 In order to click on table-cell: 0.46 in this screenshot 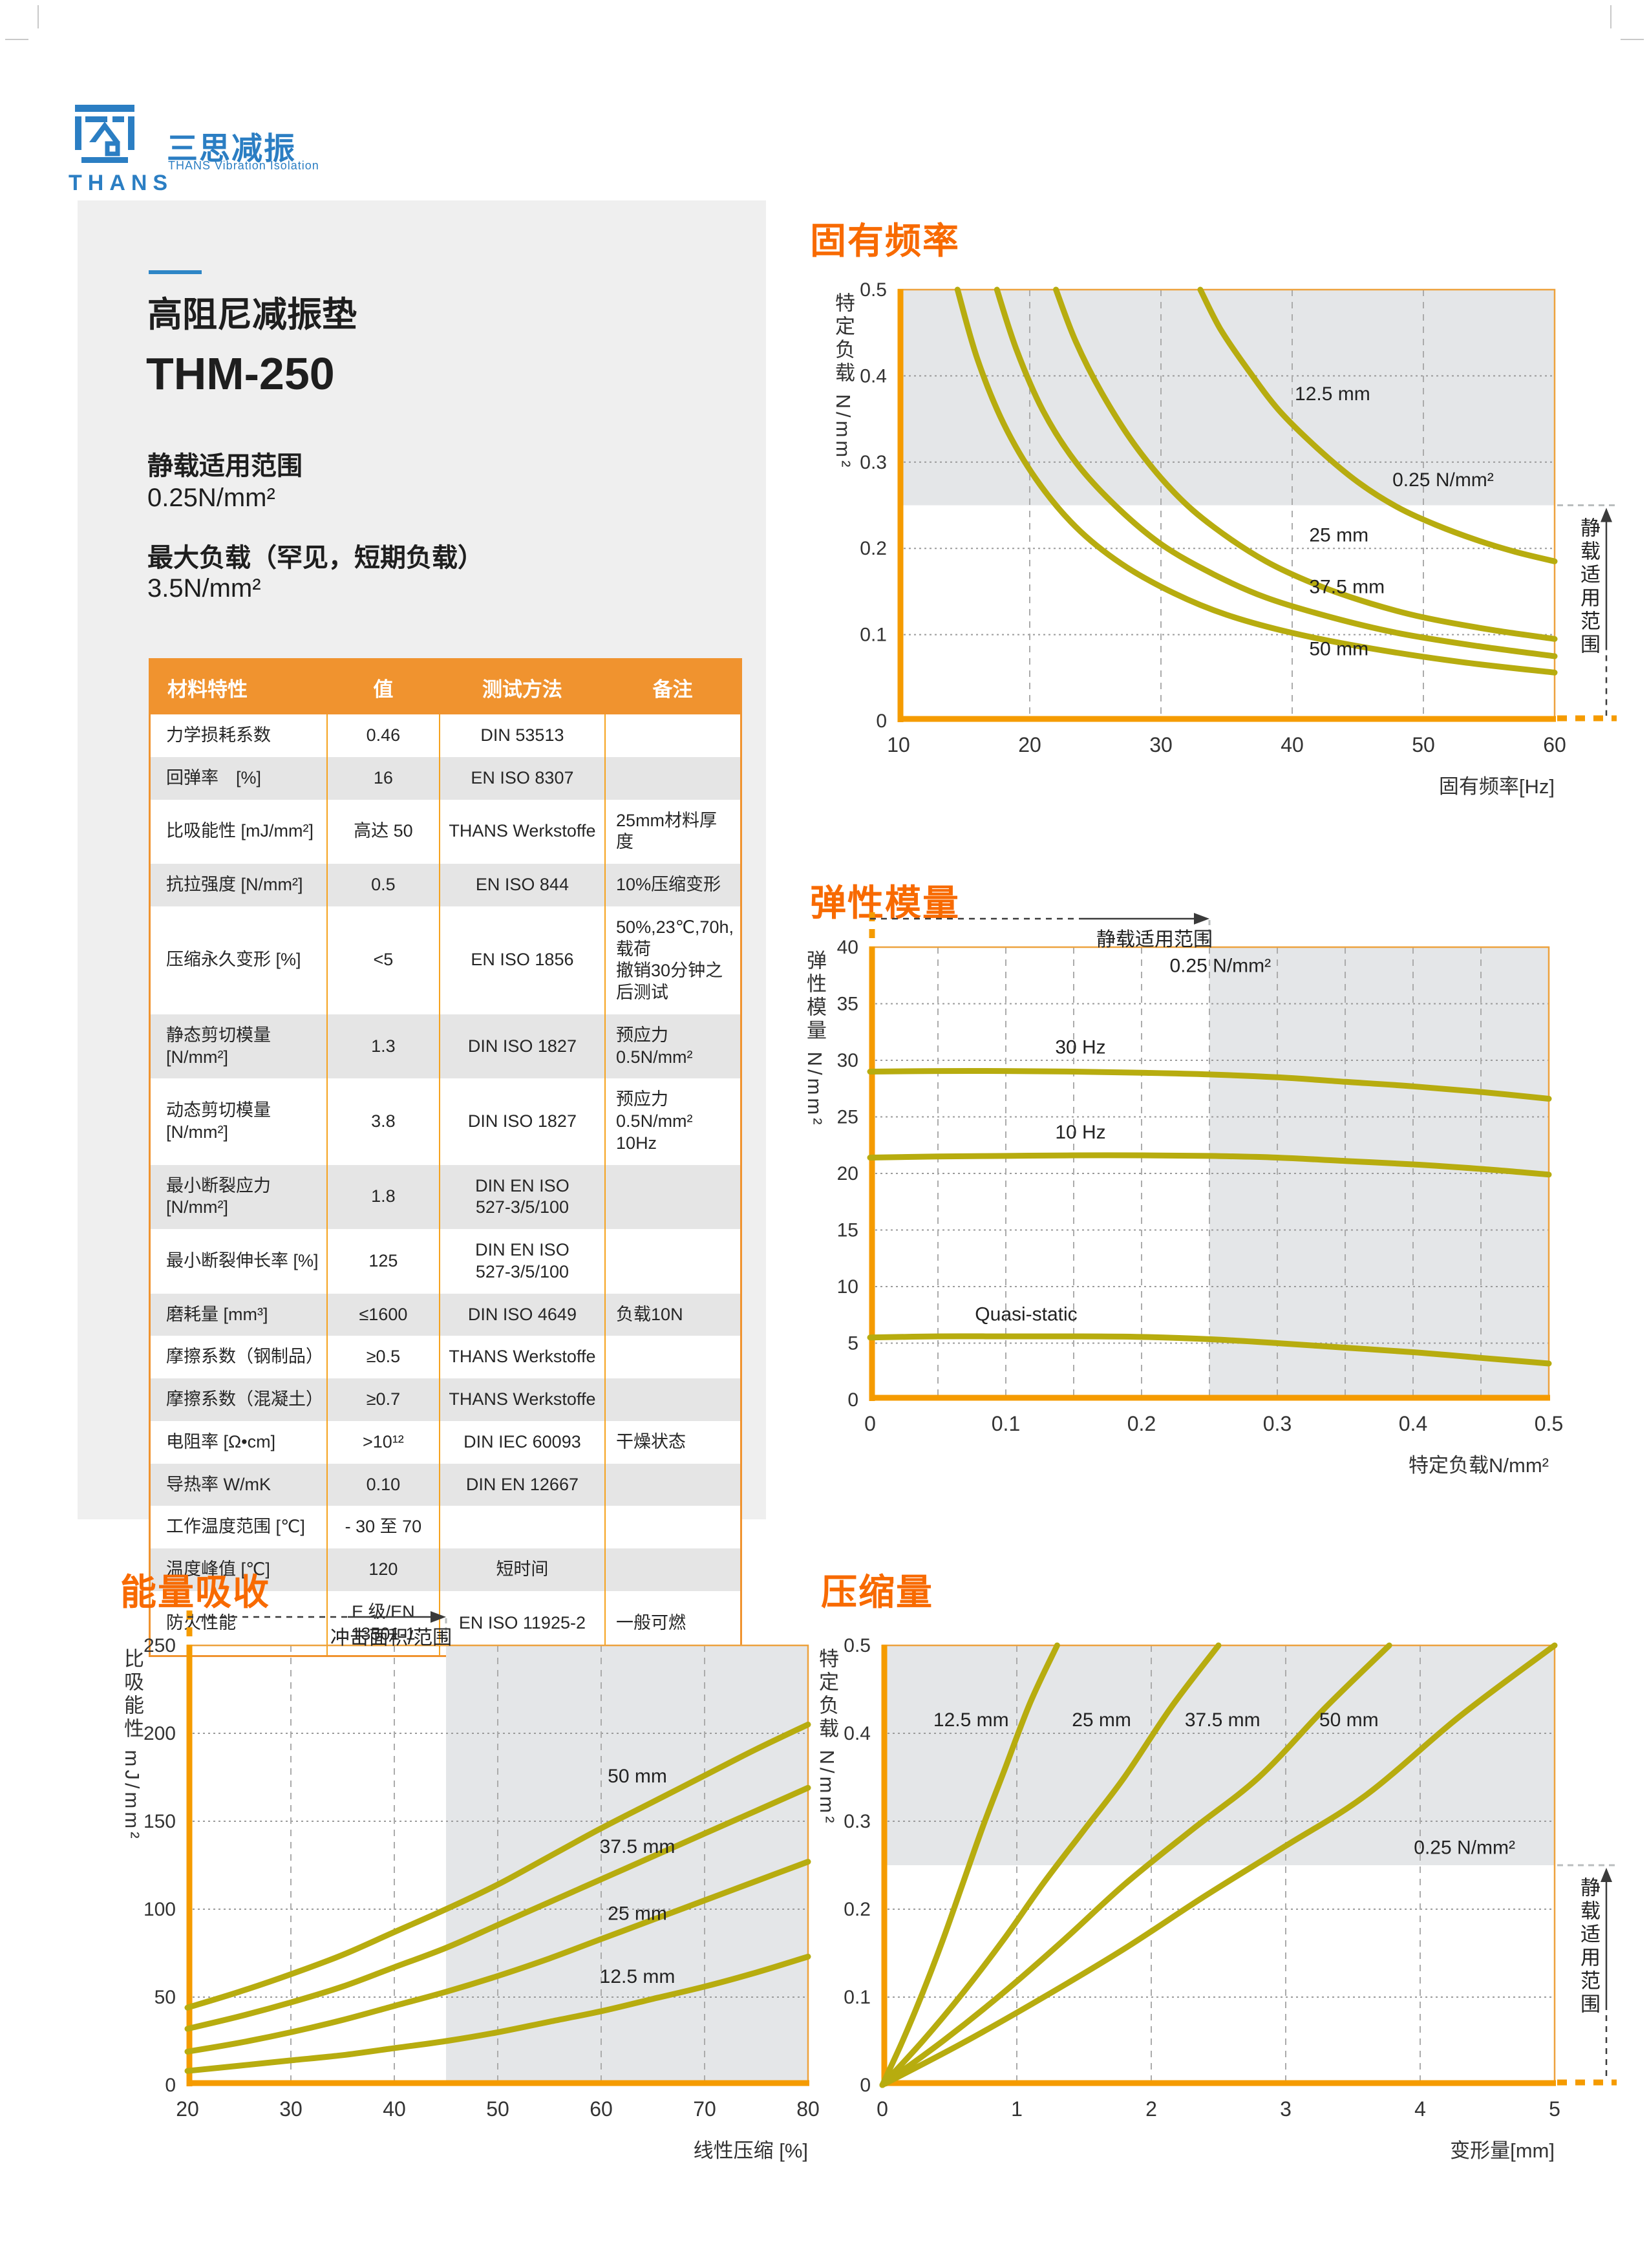, I will do `click(383, 736)`.